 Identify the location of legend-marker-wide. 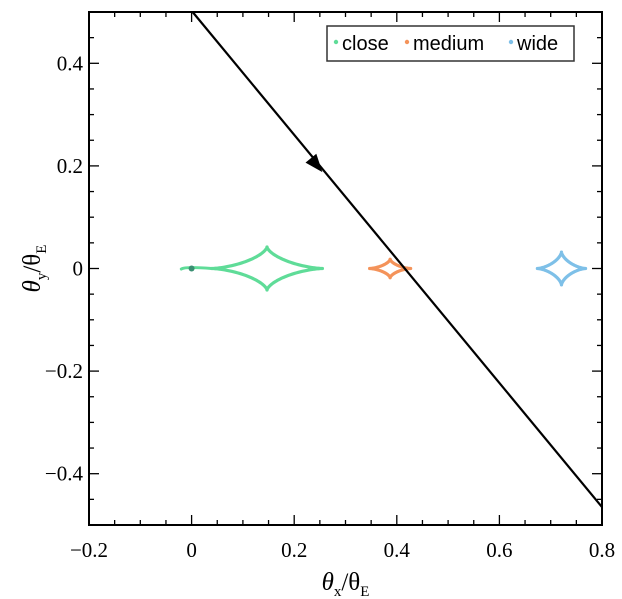
(511, 42).